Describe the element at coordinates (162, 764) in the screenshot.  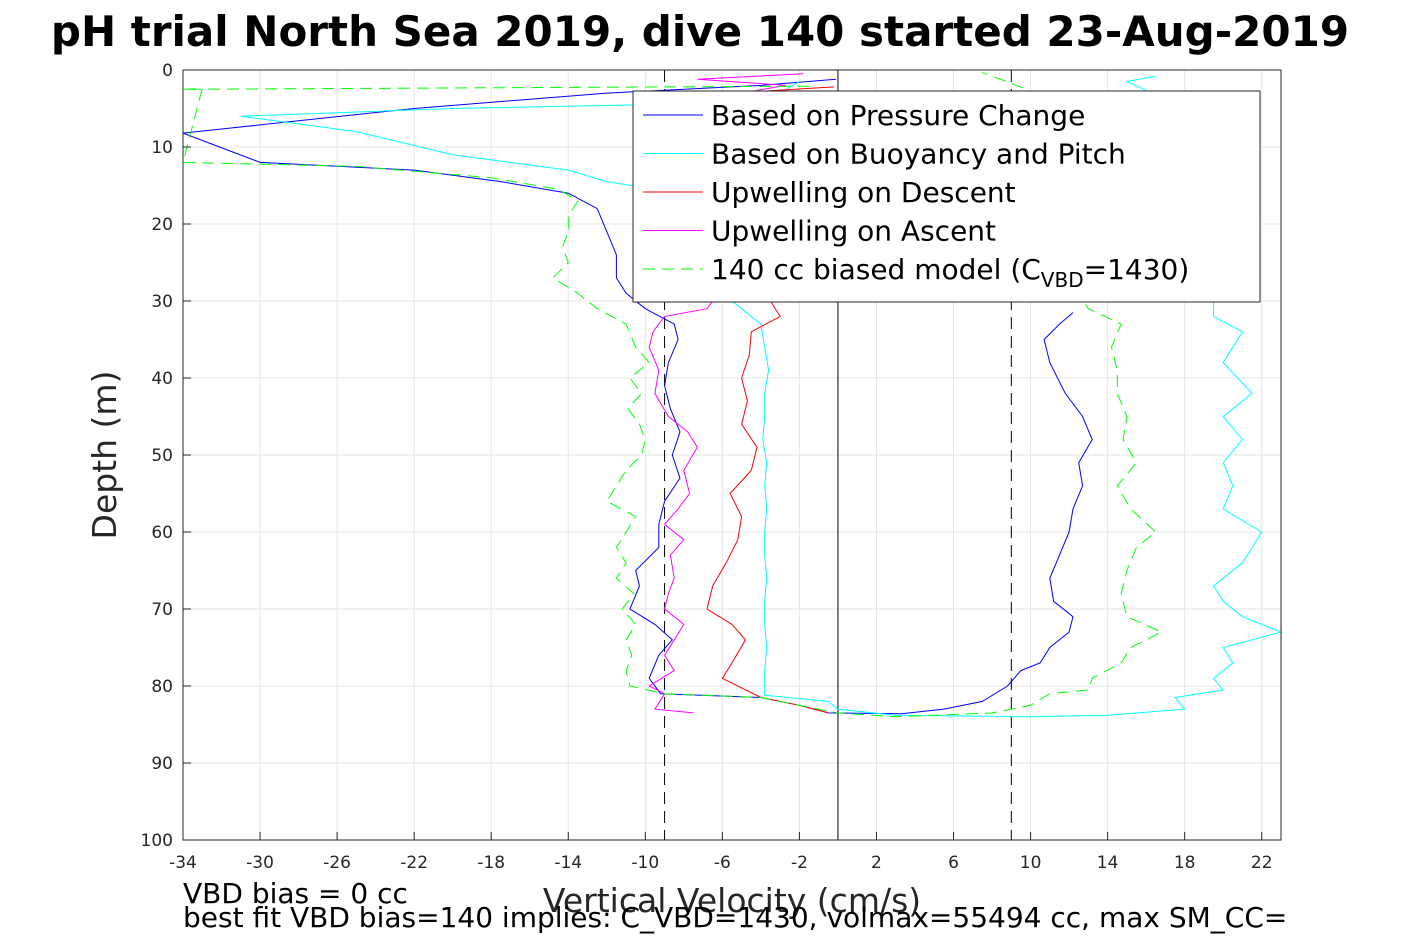
I see `y-tick-label: 90` at that location.